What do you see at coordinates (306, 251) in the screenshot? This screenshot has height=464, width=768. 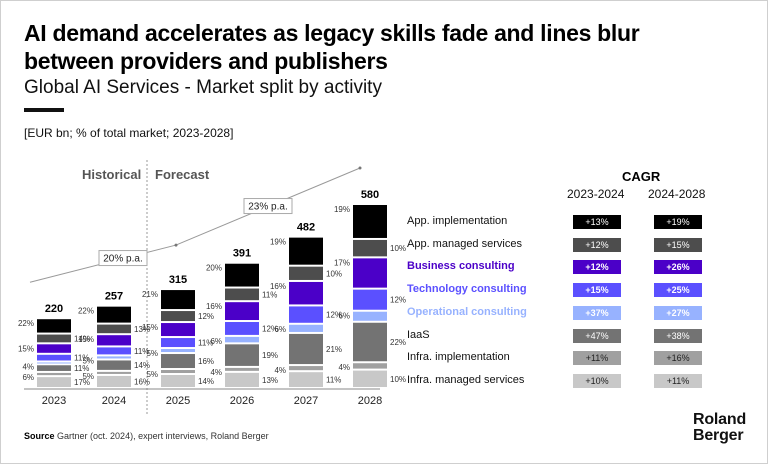 I see `bar-segment-app-implementation-2027` at bounding box center [306, 251].